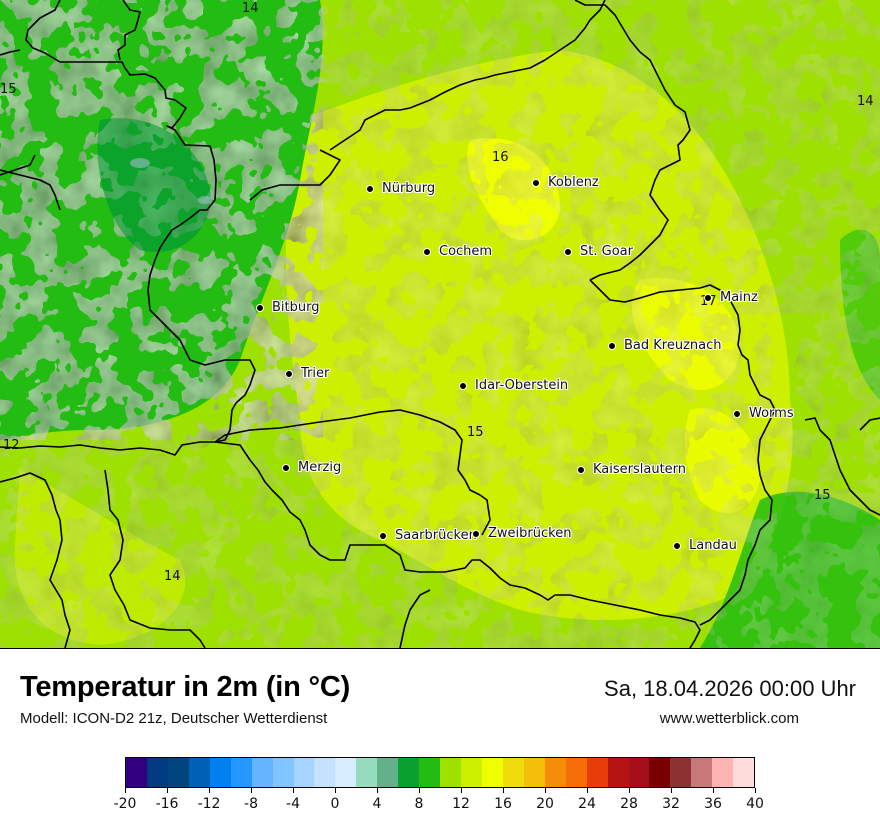 This screenshot has height=830, width=880. What do you see at coordinates (730, 688) in the screenshot?
I see `forecast-datetime: Sa, 18.04.2026 00:00 Uhr` at bounding box center [730, 688].